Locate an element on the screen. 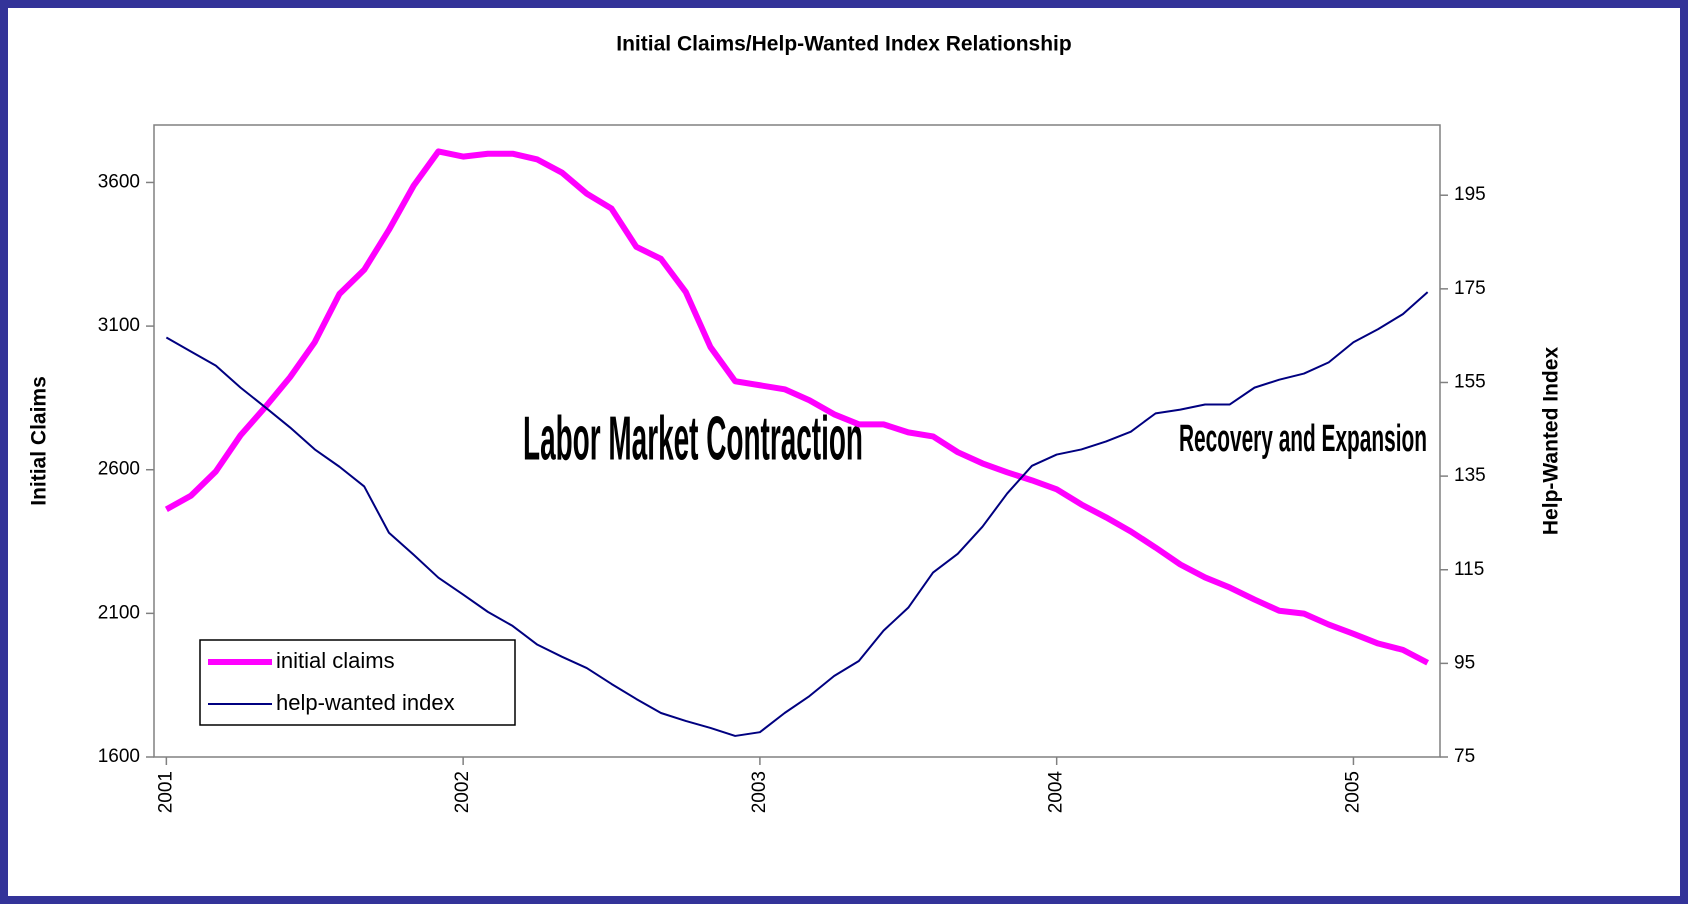 This screenshot has width=1688, height=904. y-tick-label: 1600 is located at coordinates (119, 756).